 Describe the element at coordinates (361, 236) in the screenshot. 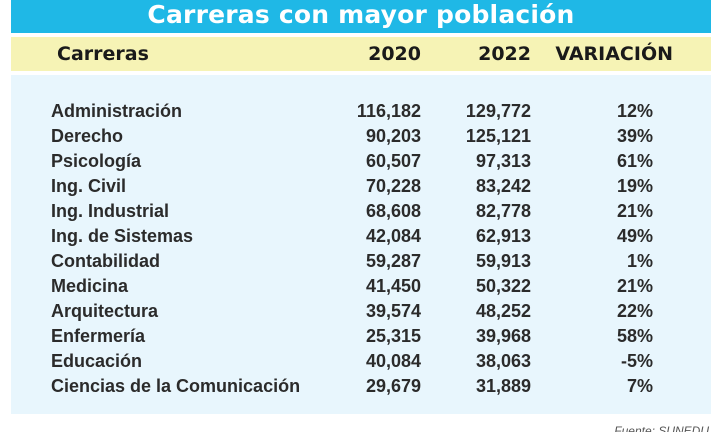

I see `table-row: Ing. de Sistemas 42,084 62,913 49%` at that location.